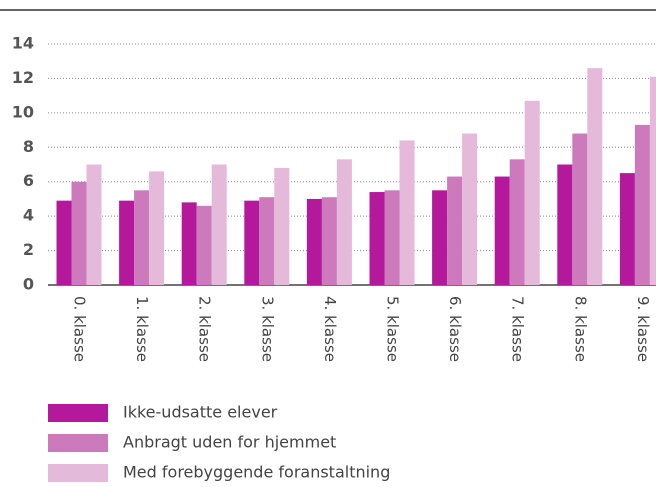 The height and width of the screenshot is (487, 656). Describe the element at coordinates (200, 412) in the screenshot. I see `legend-label: Ikke-udsatte elever` at that location.